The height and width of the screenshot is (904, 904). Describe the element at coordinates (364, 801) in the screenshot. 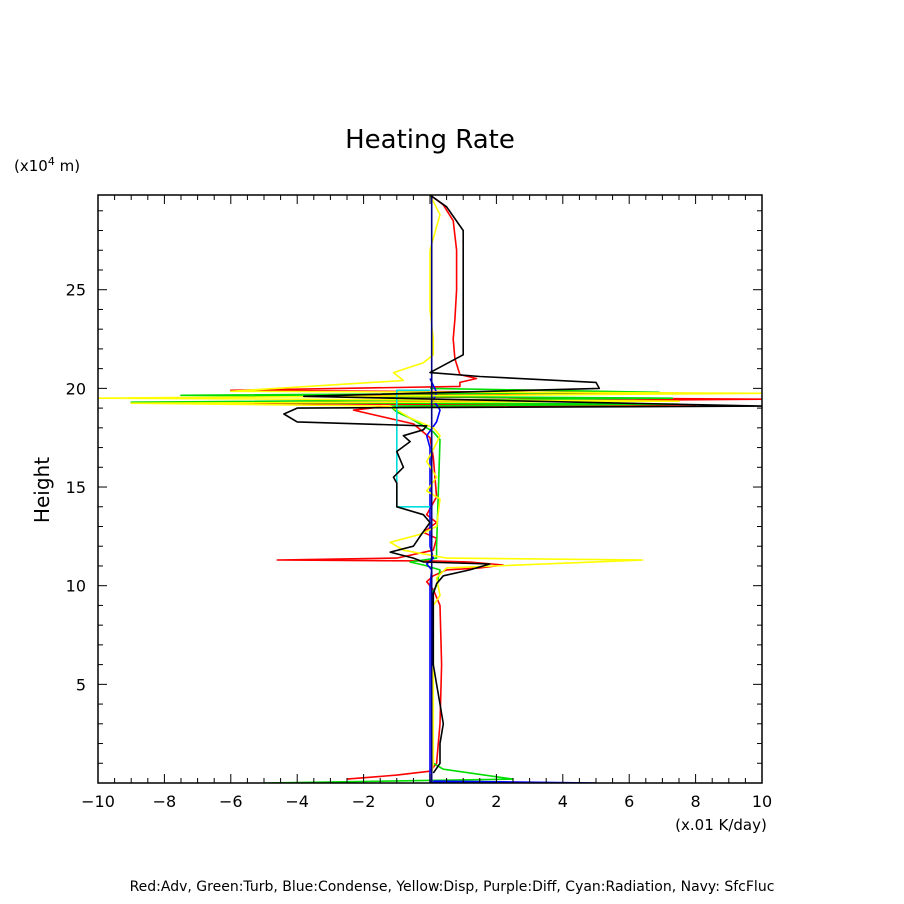

I see `x-tick-label: −2` at that location.